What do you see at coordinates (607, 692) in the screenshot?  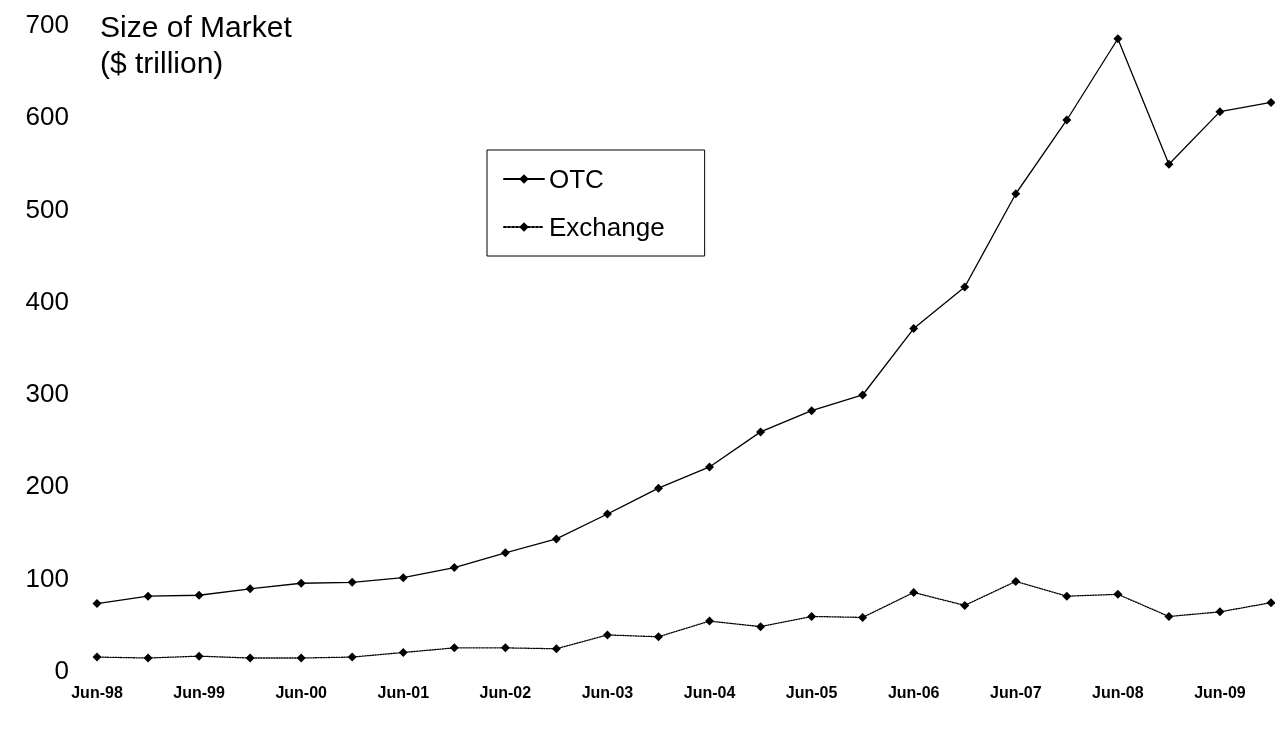 I see `x-tick-label: Jun-03` at bounding box center [607, 692].